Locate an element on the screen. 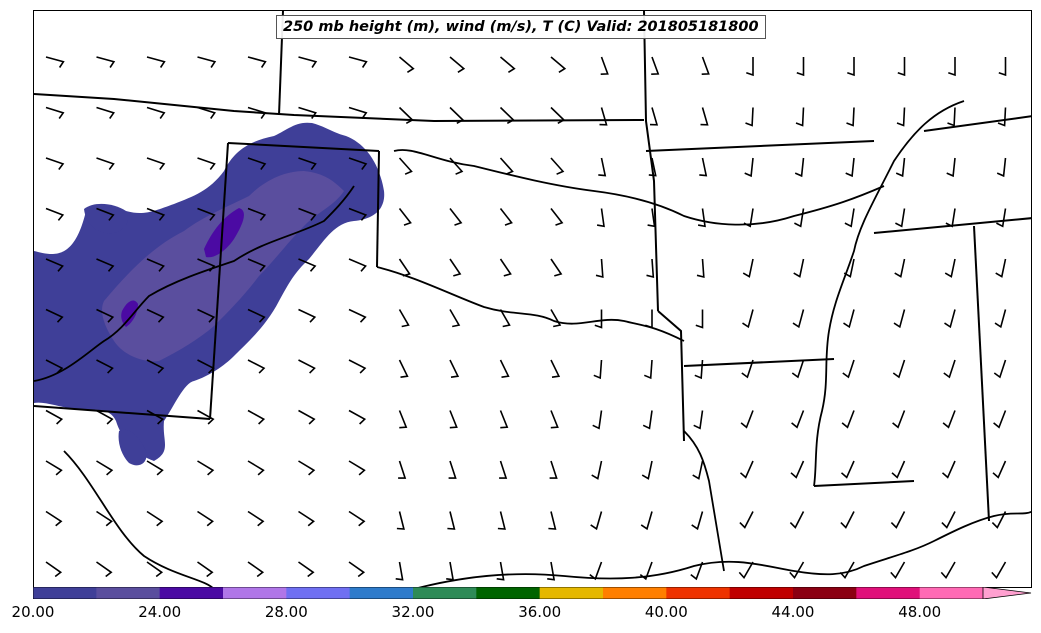 The width and height of the screenshot is (1041, 633). colorbar-tick-label: 32.00 is located at coordinates (413, 612).